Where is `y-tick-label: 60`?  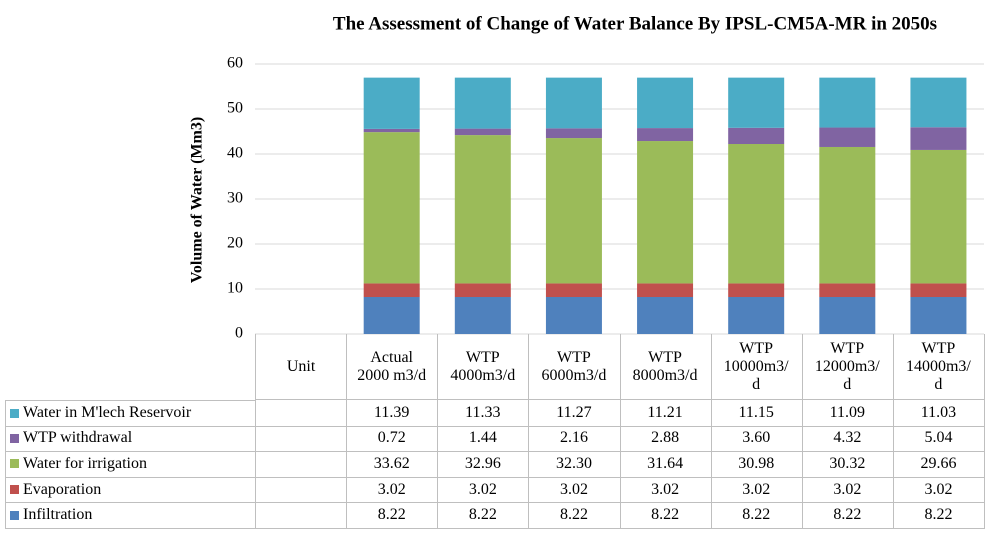
y-tick-label: 60 is located at coordinates (235, 63).